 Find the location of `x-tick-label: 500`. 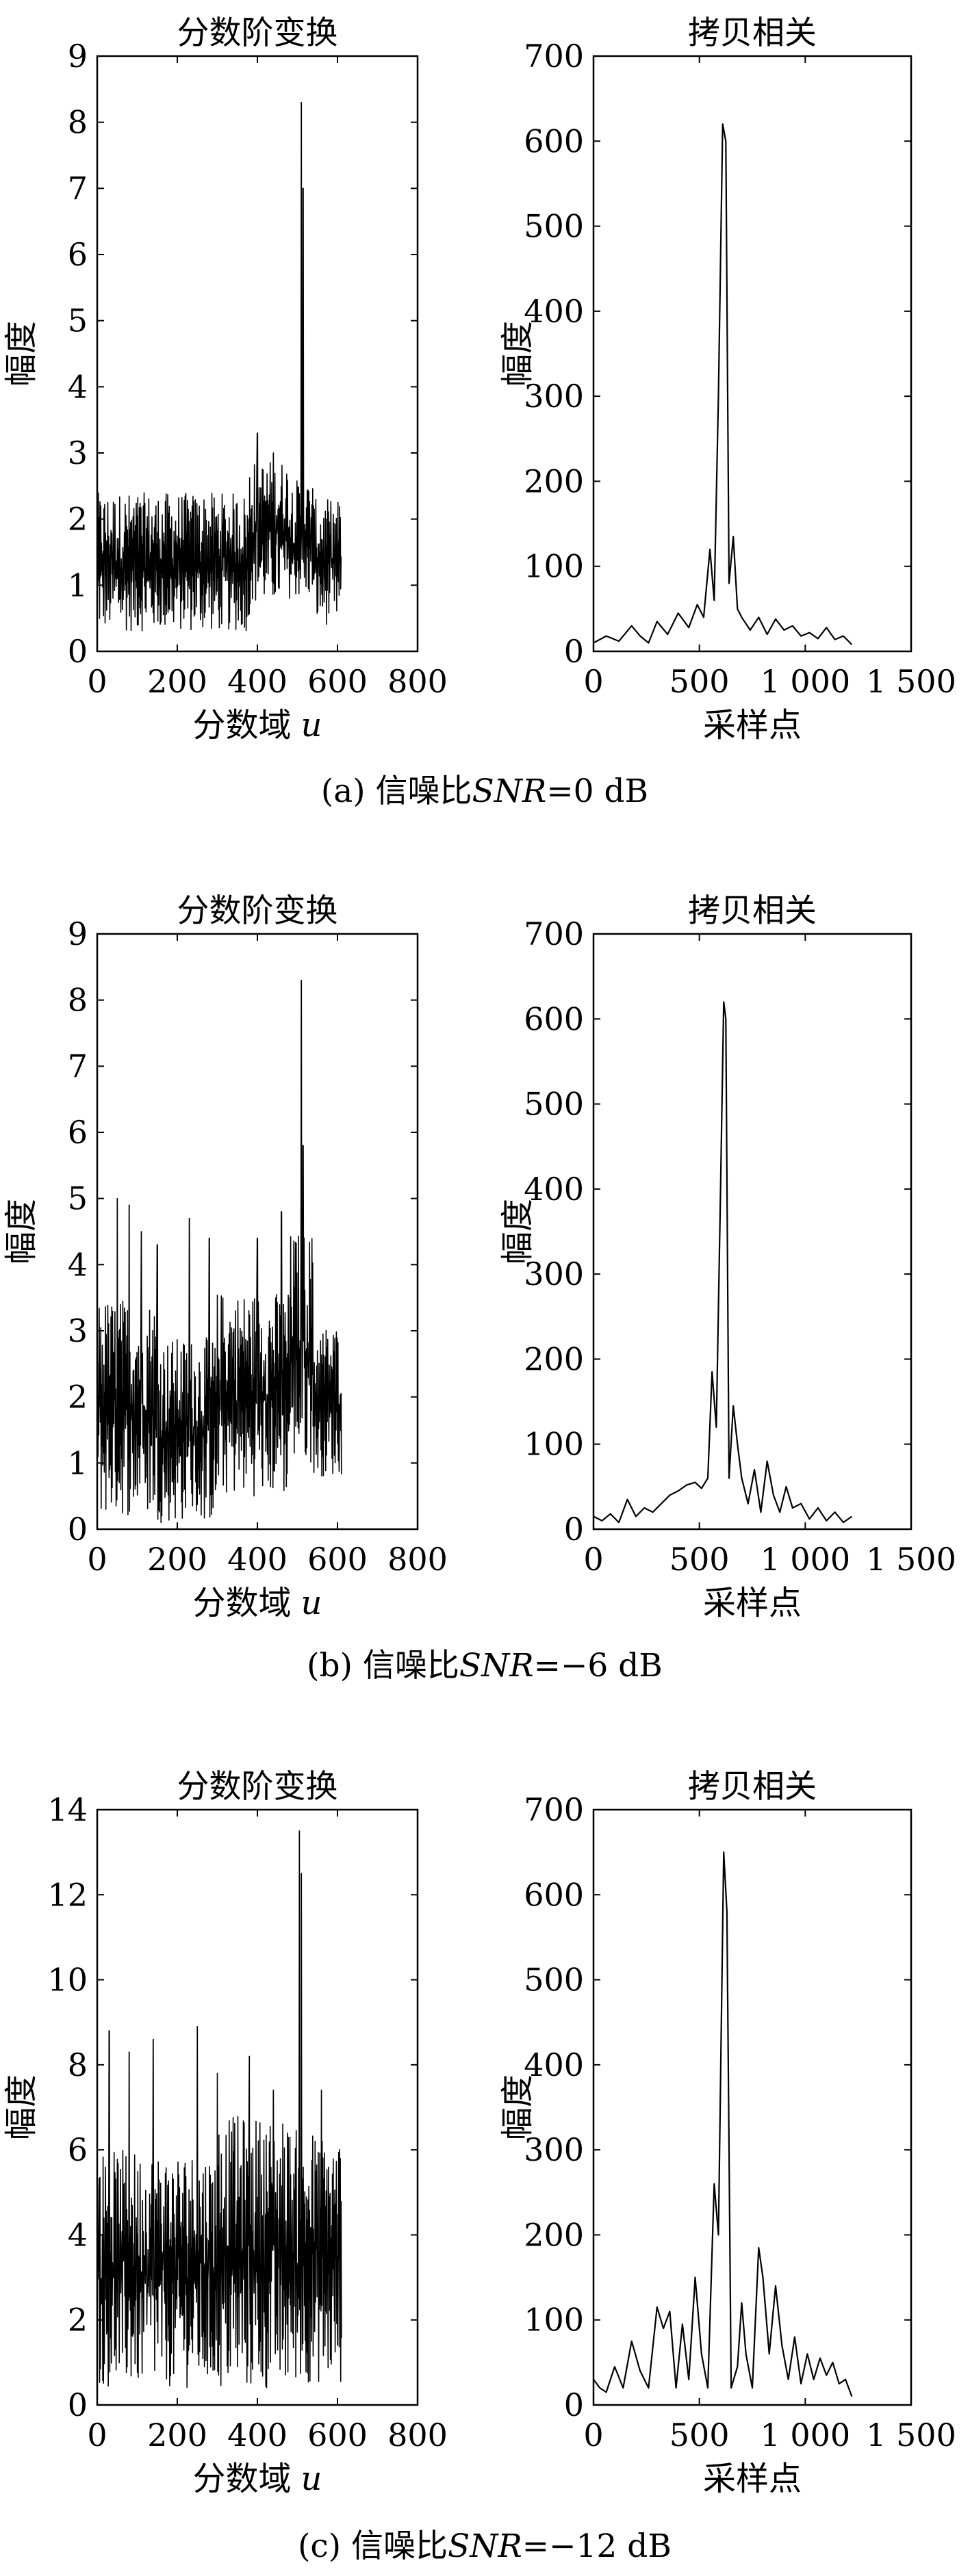

x-tick-label: 500 is located at coordinates (699, 2435).